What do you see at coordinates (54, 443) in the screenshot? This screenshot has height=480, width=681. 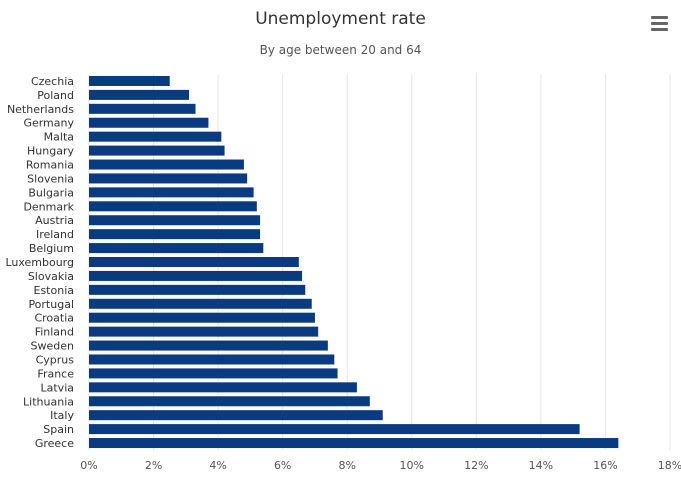 I see `category-label: Greece` at bounding box center [54, 443].